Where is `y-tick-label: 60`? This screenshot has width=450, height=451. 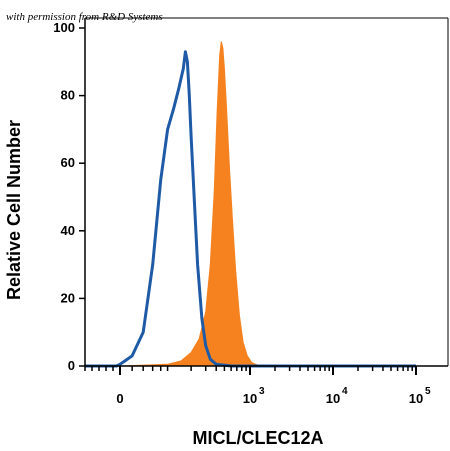
y-tick-label: 60 is located at coordinates (68, 162).